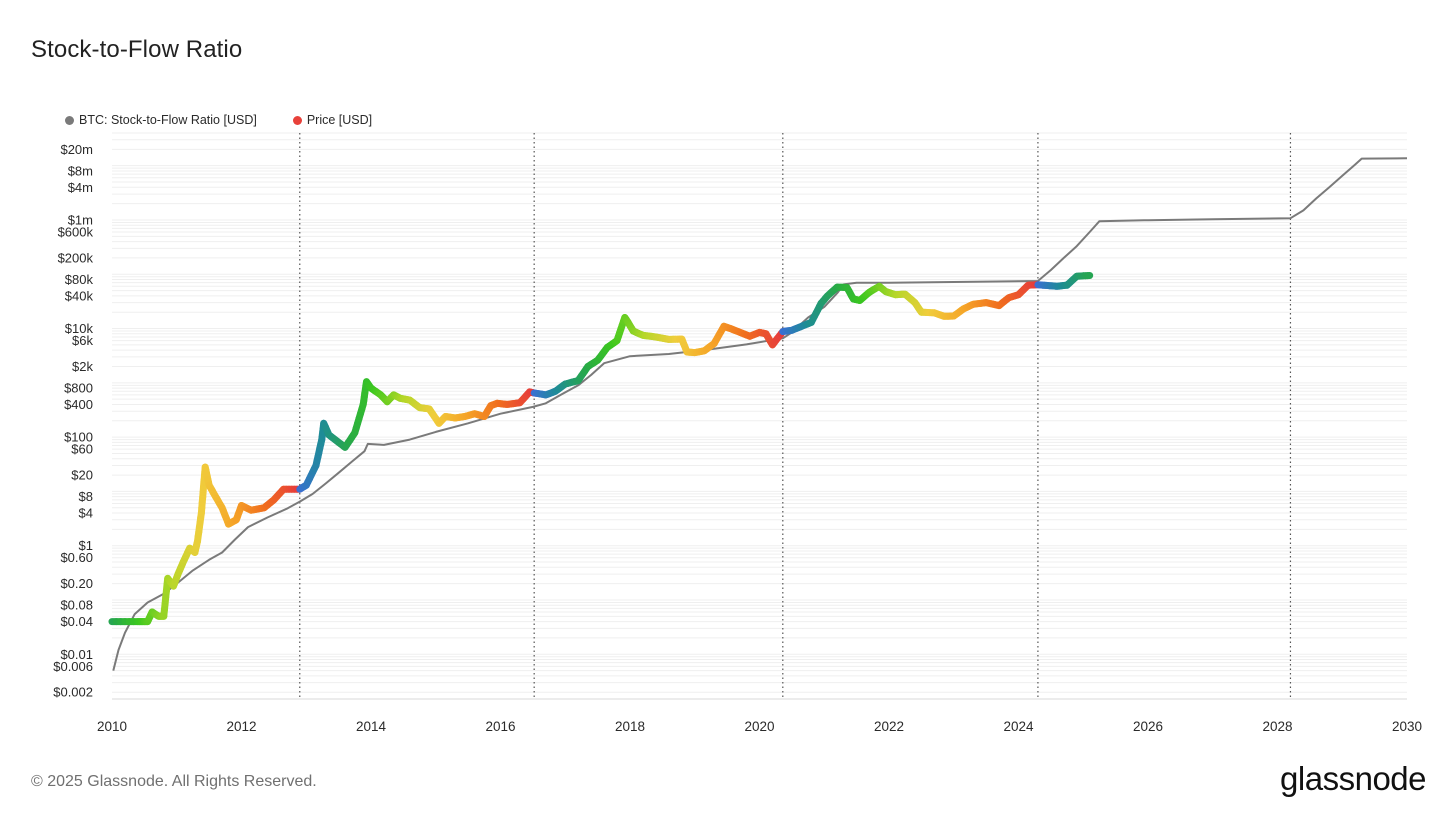  What do you see at coordinates (80, 170) in the screenshot?
I see `y-tick-label: $8m` at bounding box center [80, 170].